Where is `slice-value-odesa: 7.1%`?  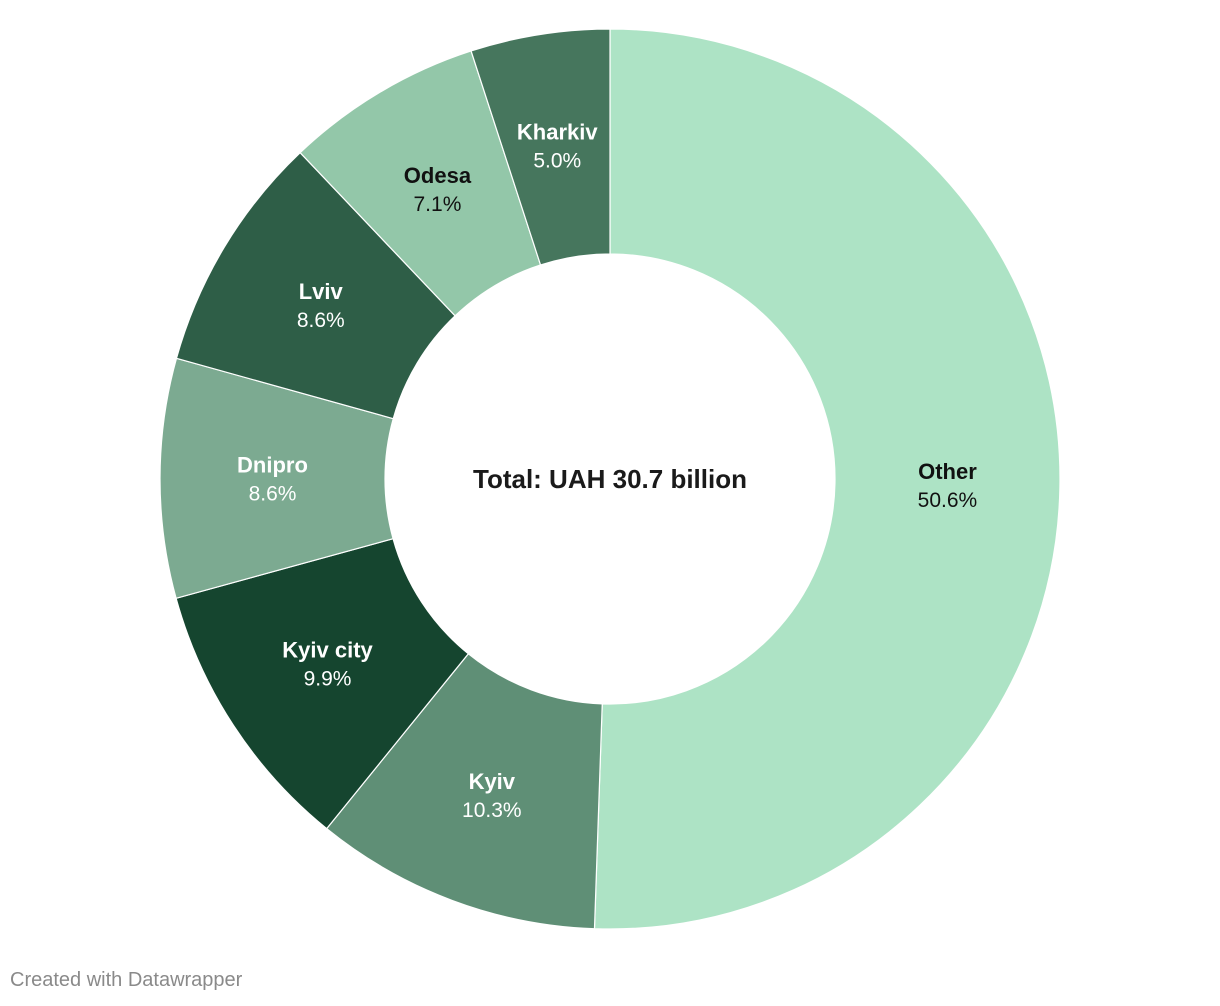 slice-value-odesa: 7.1% is located at coordinates (438, 204).